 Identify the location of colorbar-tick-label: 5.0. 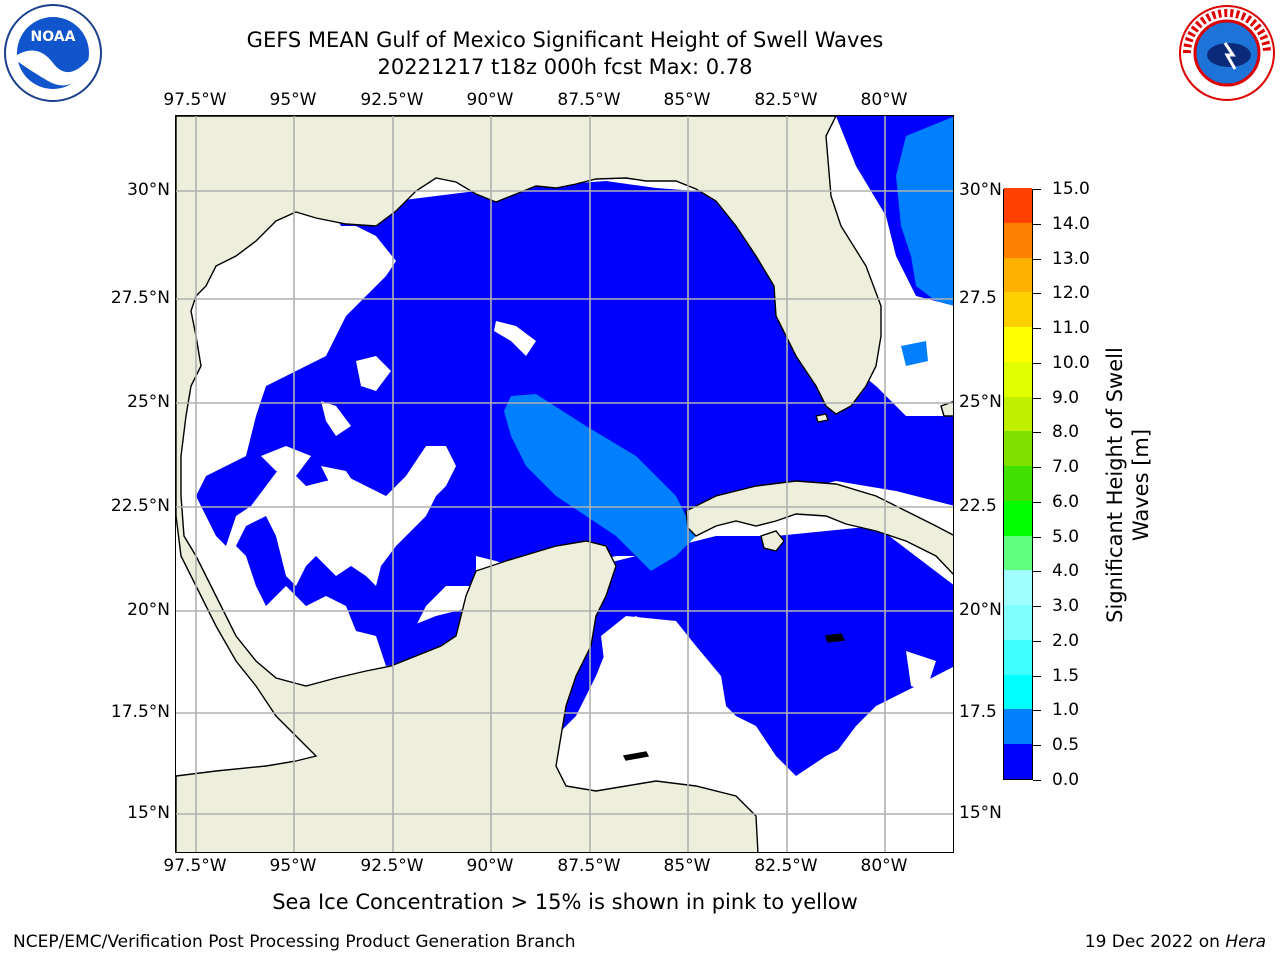
(1066, 536).